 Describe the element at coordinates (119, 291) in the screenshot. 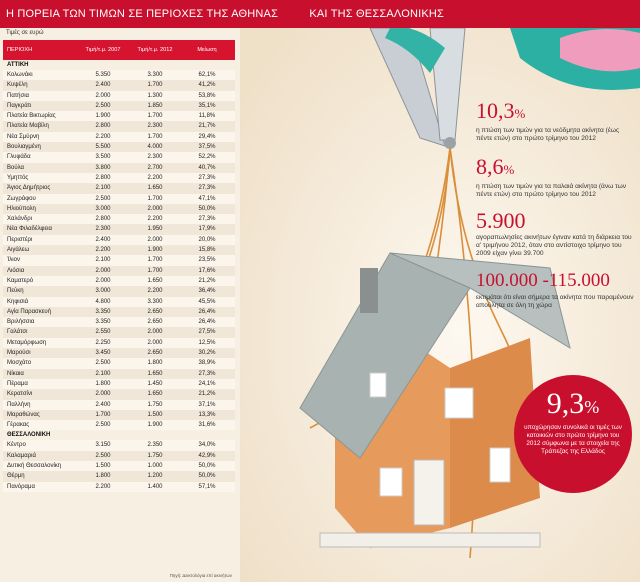

I see `table-row: Πεύκη 3.000 2.200 36,4%` at that location.